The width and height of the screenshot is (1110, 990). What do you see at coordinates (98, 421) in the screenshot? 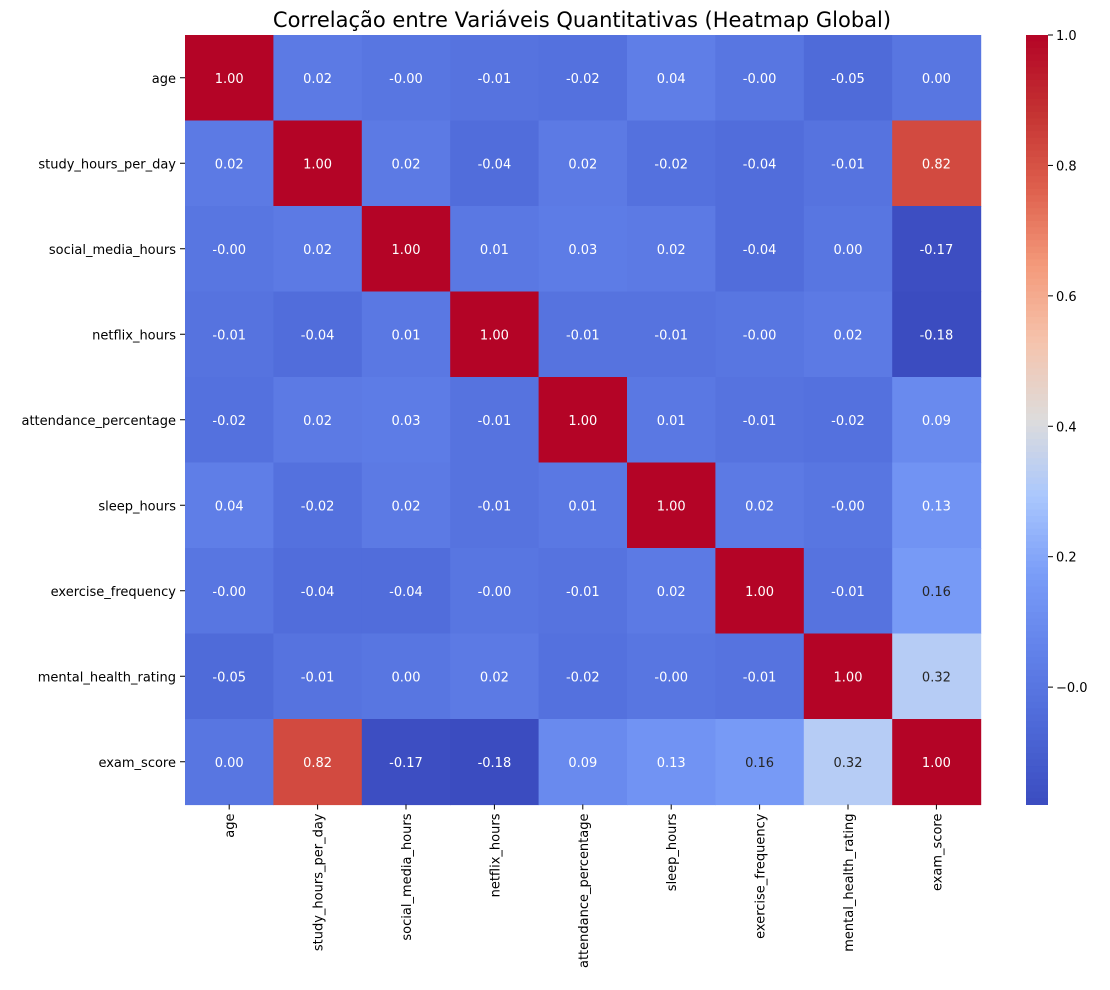
I see `row-tick-label: attendance_percentage` at bounding box center [98, 421].